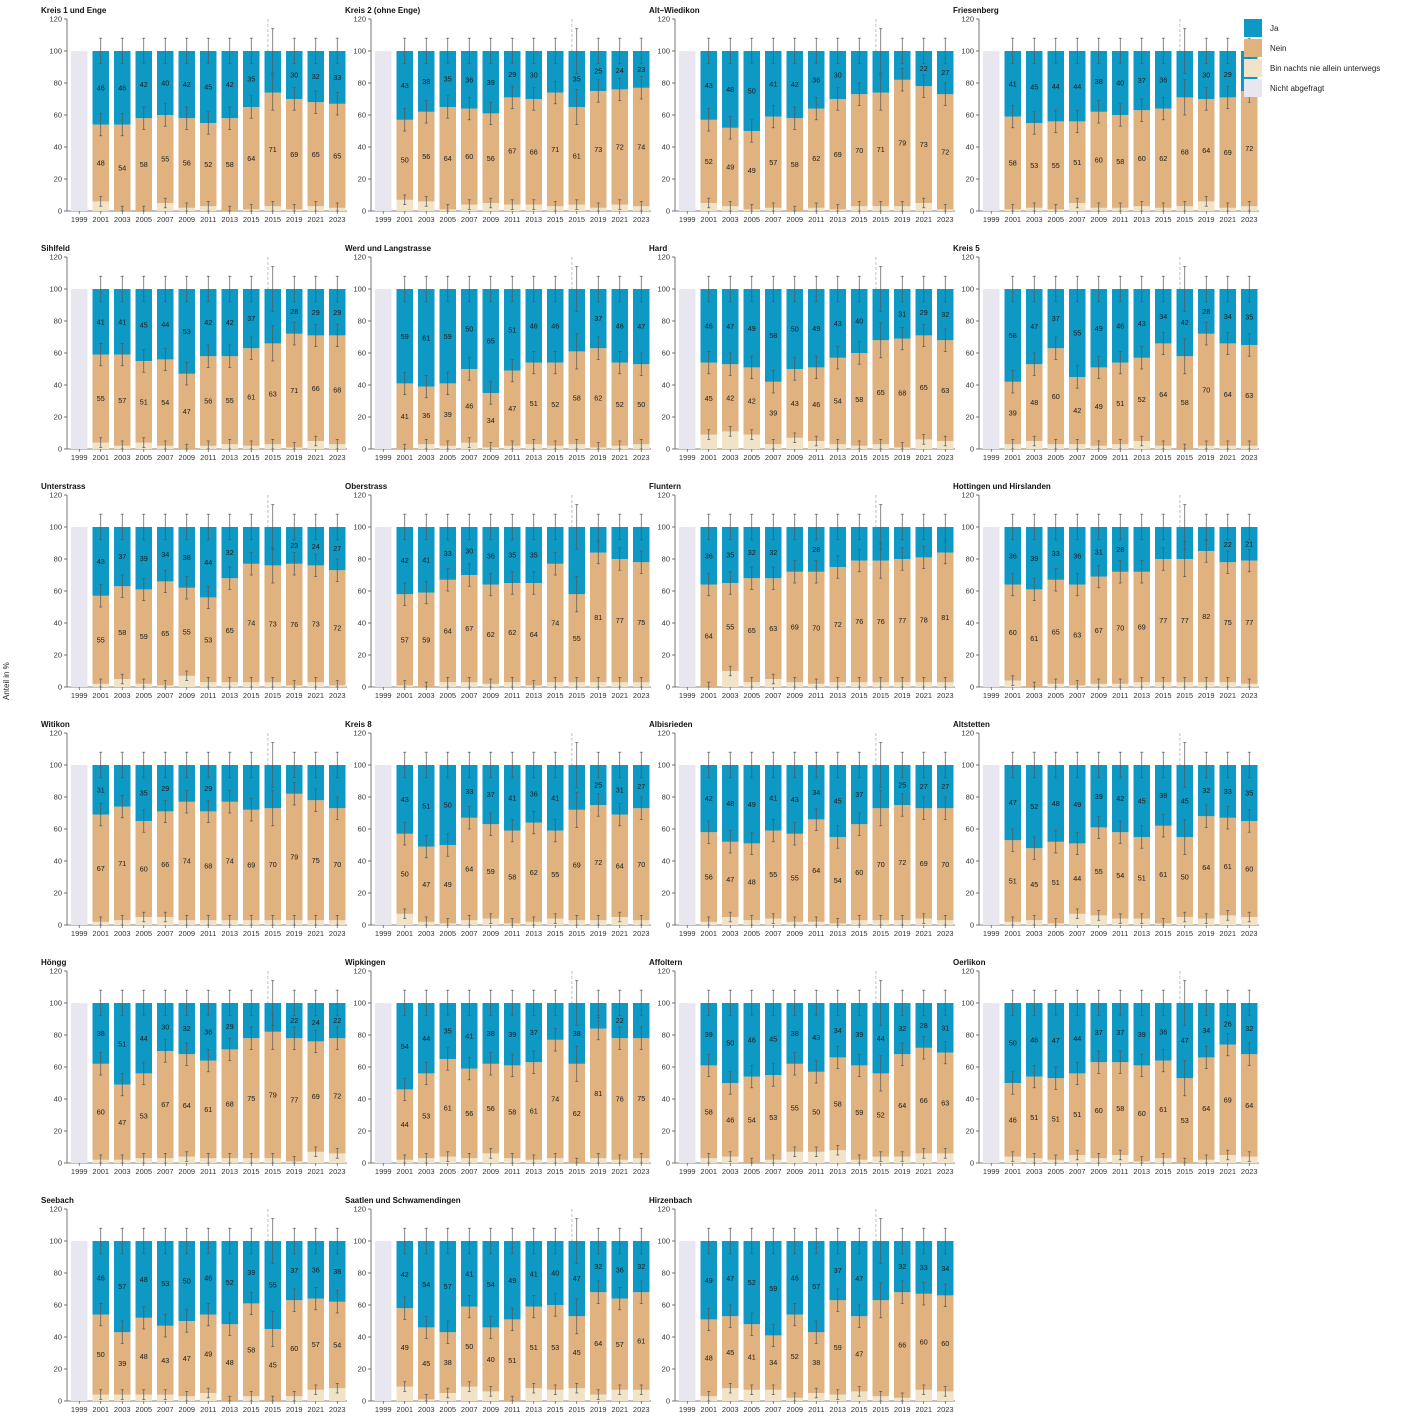 This screenshot has width=1401, height=1416. I want to click on label-ja: 59, so click(448, 336).